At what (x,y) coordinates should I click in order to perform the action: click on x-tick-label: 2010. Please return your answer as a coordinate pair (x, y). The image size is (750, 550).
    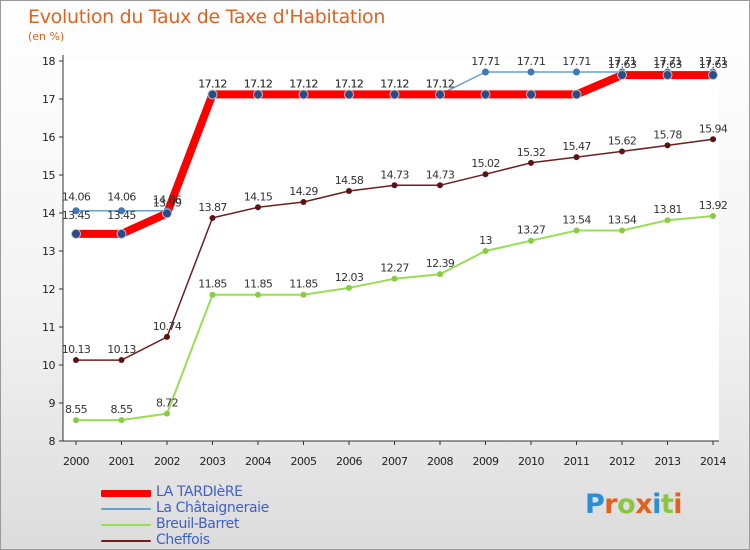
    Looking at the image, I should click on (531, 461).